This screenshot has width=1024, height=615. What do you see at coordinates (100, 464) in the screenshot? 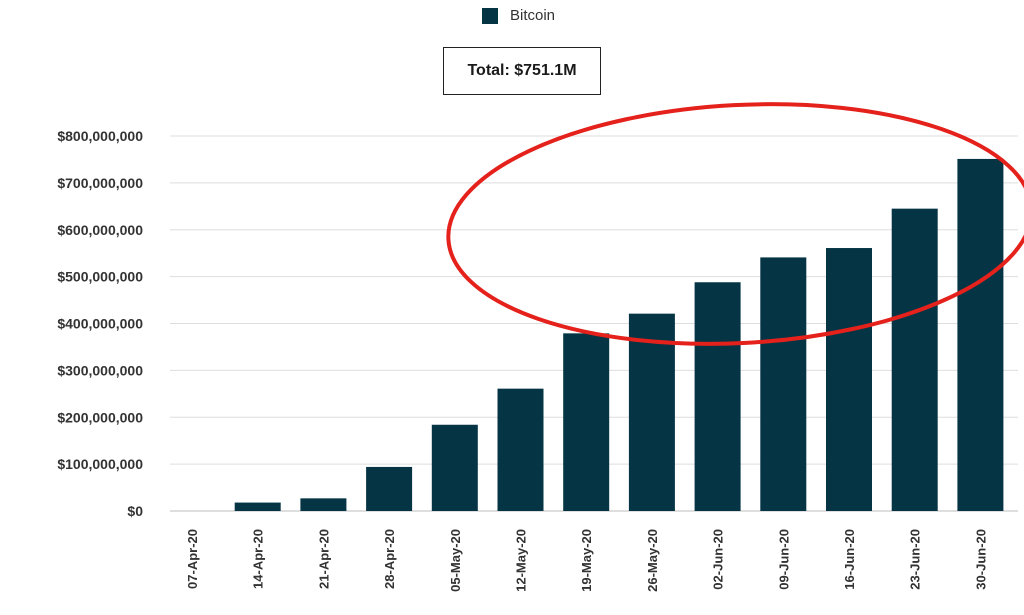
I see `y-tick-label: $100,000,000` at bounding box center [100, 464].